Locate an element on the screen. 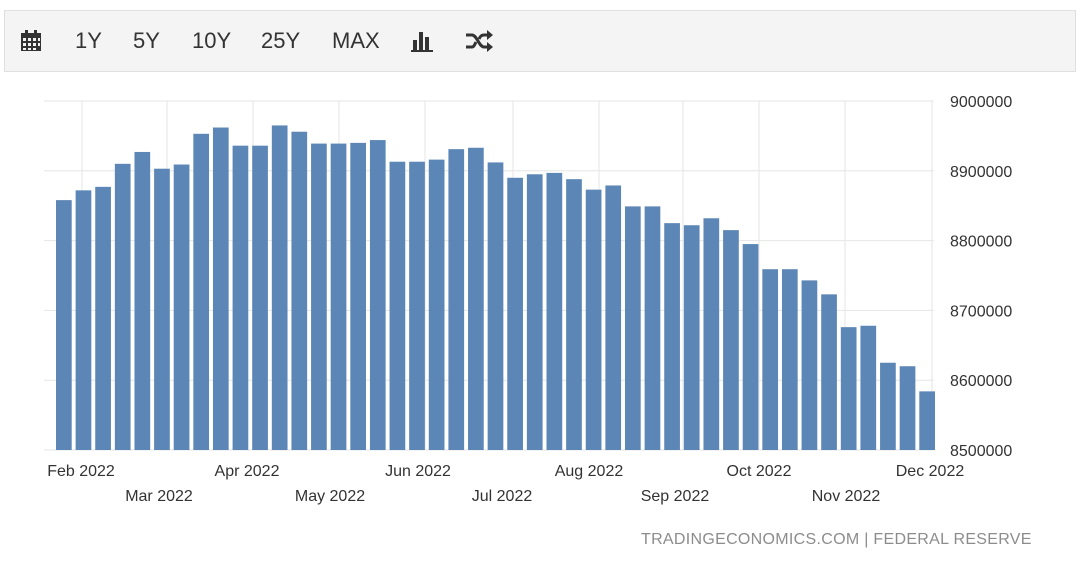  x-tick-label: Dec 2022 is located at coordinates (930, 471).